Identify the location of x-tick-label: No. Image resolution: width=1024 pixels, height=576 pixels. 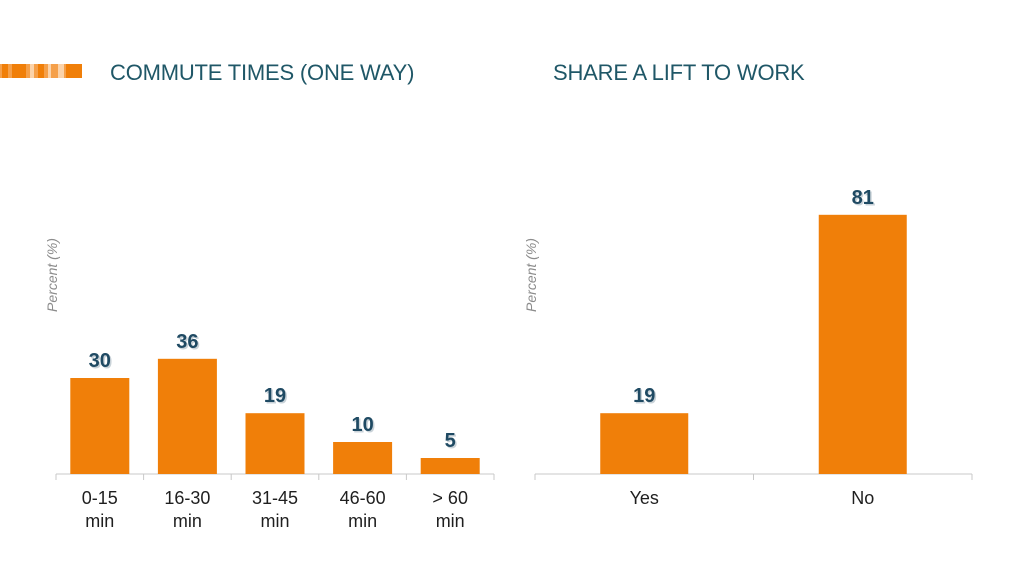
(862, 498).